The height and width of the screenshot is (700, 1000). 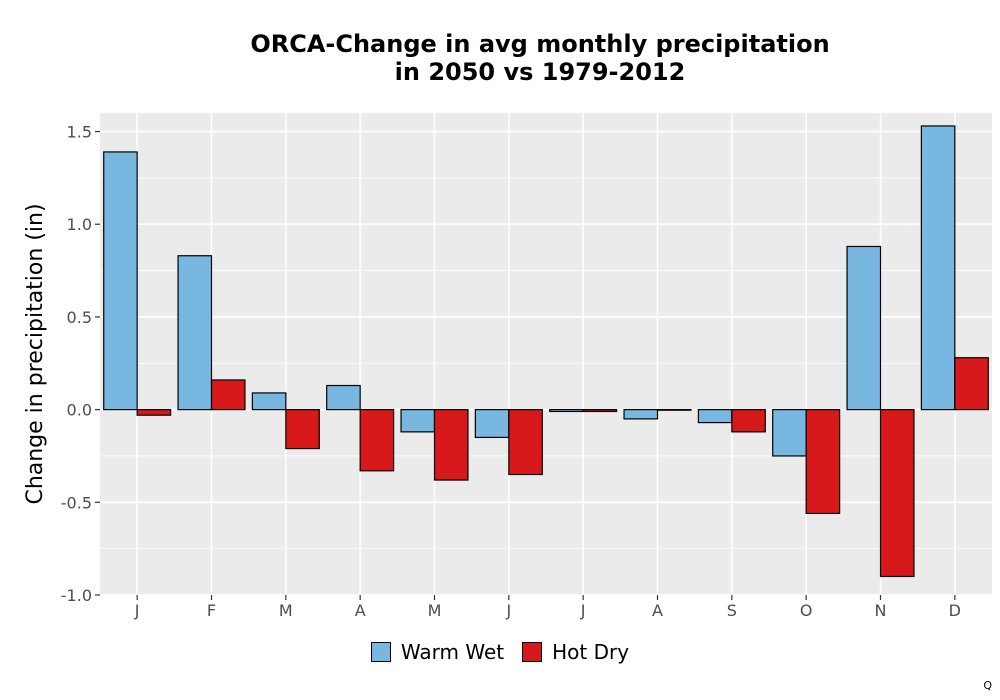 I want to click on x-tick-label: D, so click(x=955, y=610).